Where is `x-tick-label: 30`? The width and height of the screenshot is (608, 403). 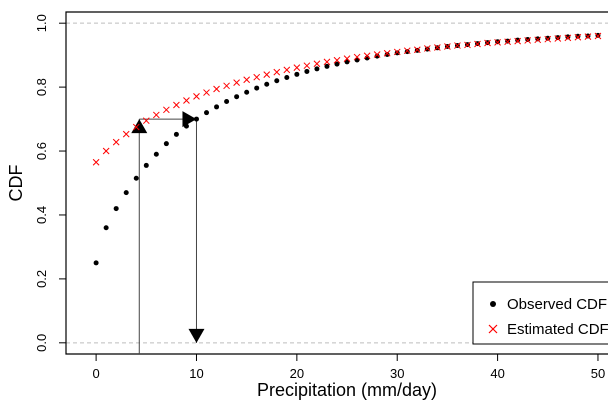 x-tick-label: 30 is located at coordinates (397, 373).